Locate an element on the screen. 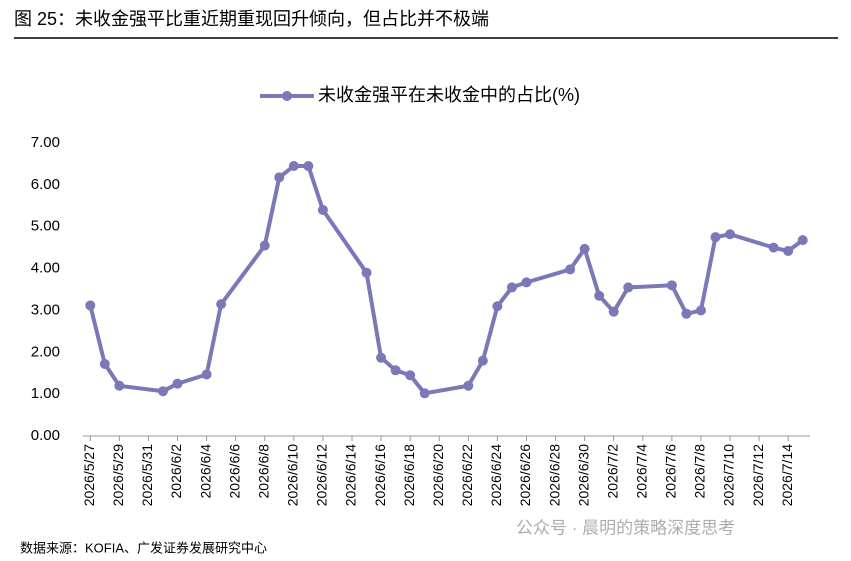 This screenshot has width=851, height=561. y-tick-label: 4.00 is located at coordinates (45, 268).